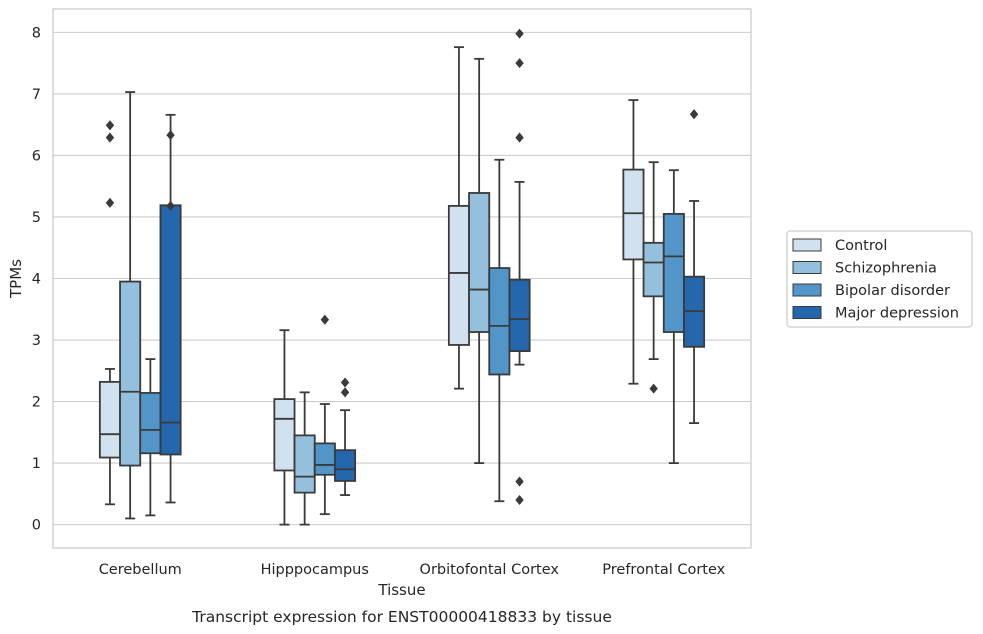 This screenshot has width=983, height=634. Describe the element at coordinates (663, 570) in the screenshot. I see `x-tick-label: Prefrontal Cortex` at that location.